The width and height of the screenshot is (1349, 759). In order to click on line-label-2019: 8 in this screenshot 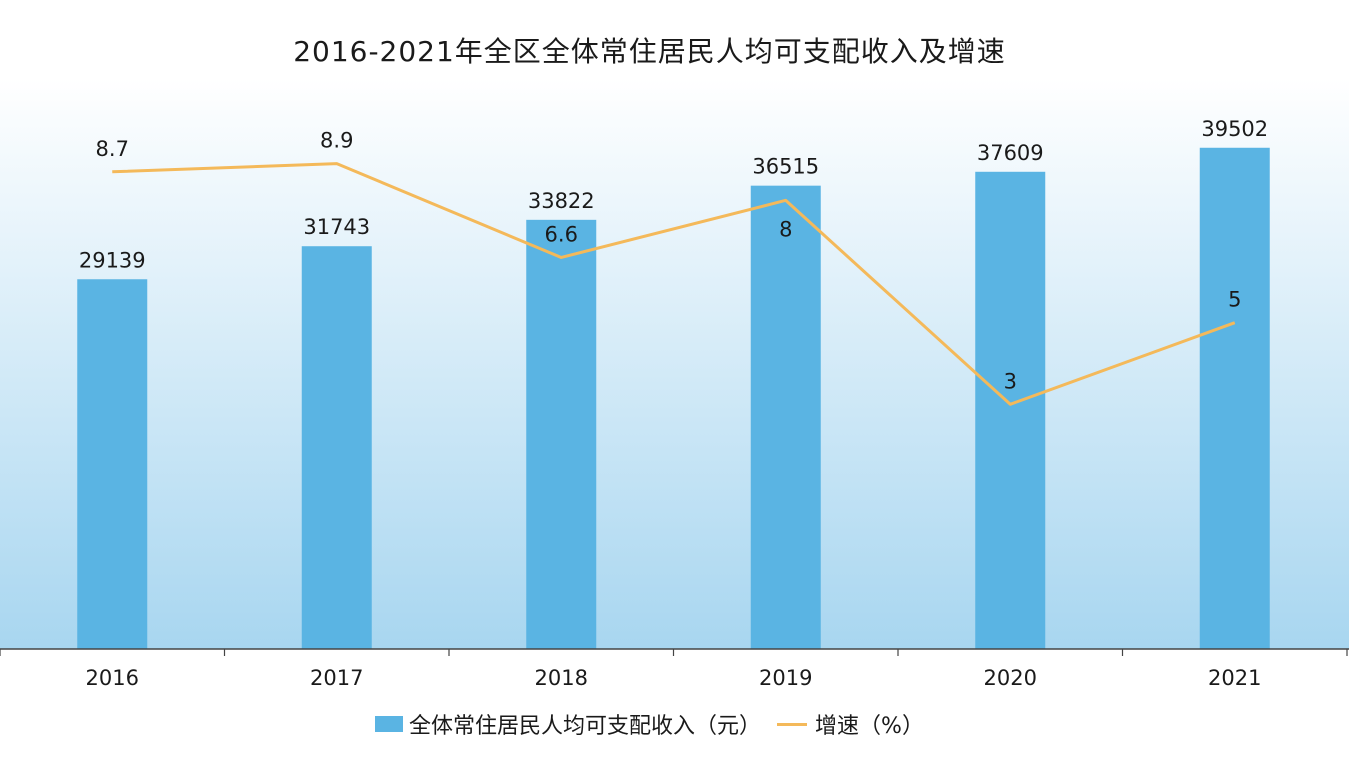, I will do `click(785, 229)`.